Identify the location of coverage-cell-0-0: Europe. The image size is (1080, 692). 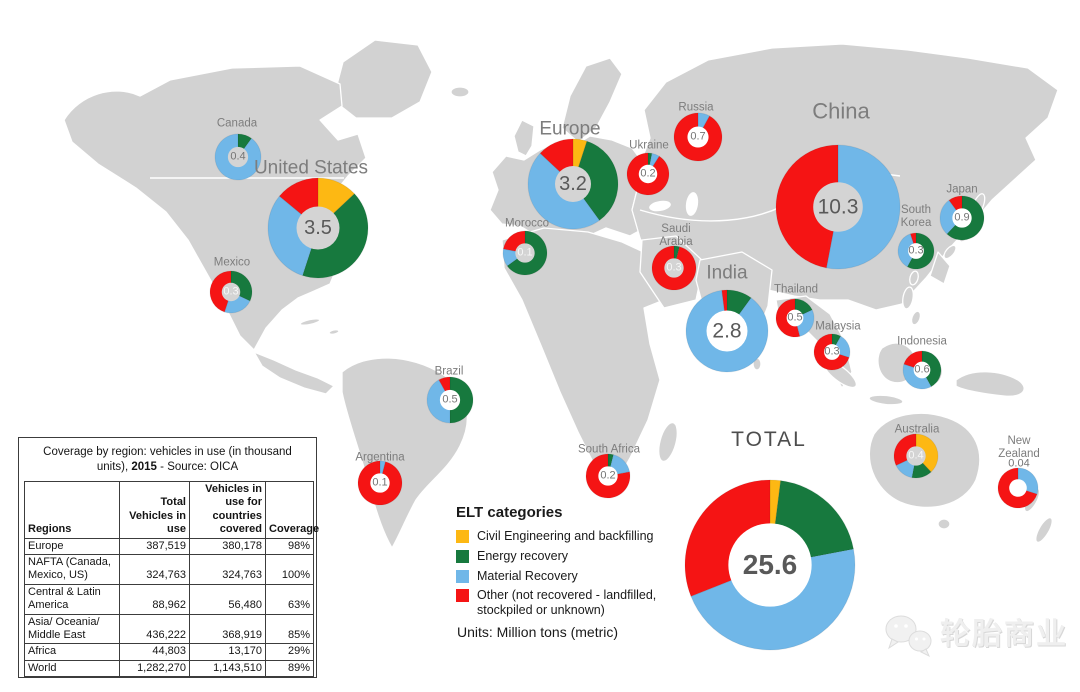
(72, 546).